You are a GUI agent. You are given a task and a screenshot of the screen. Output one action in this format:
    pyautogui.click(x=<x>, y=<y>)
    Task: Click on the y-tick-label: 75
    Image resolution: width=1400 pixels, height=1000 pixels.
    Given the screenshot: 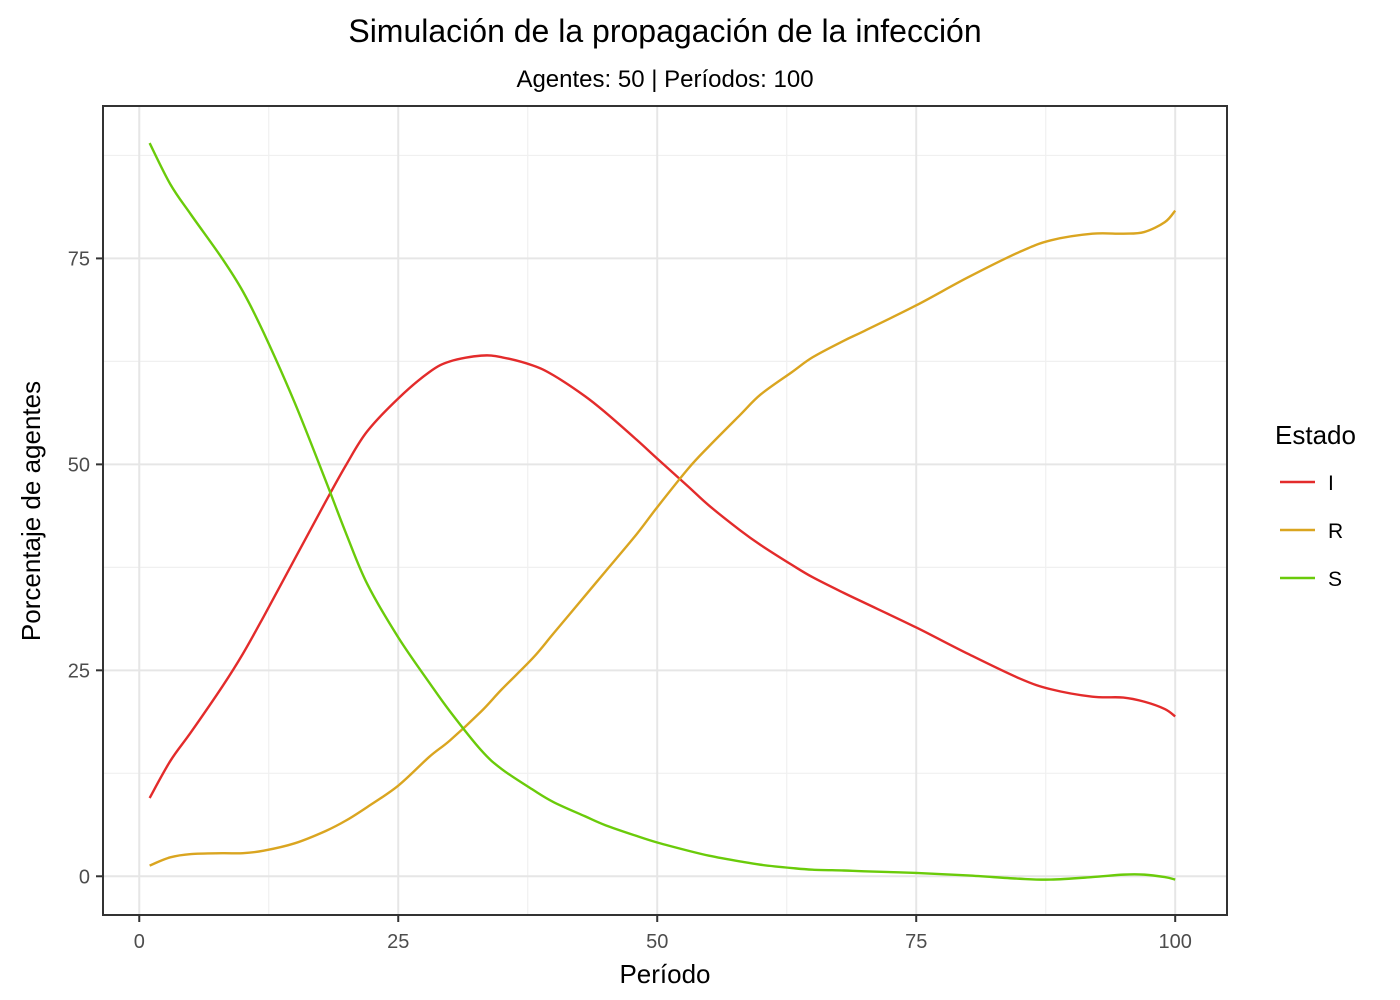 What is the action you would take?
    pyautogui.click(x=79, y=259)
    